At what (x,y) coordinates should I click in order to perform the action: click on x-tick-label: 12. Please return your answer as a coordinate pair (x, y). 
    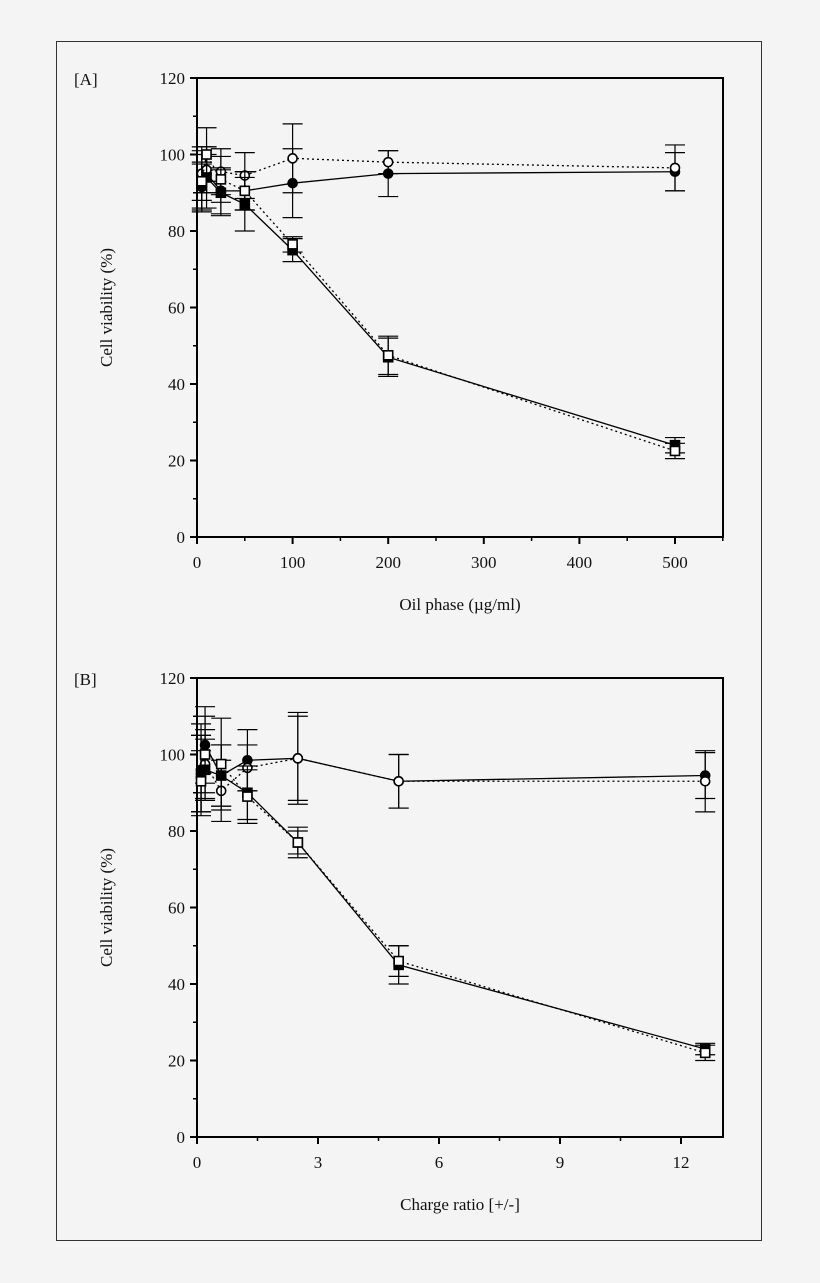
    Looking at the image, I should click on (681, 1162).